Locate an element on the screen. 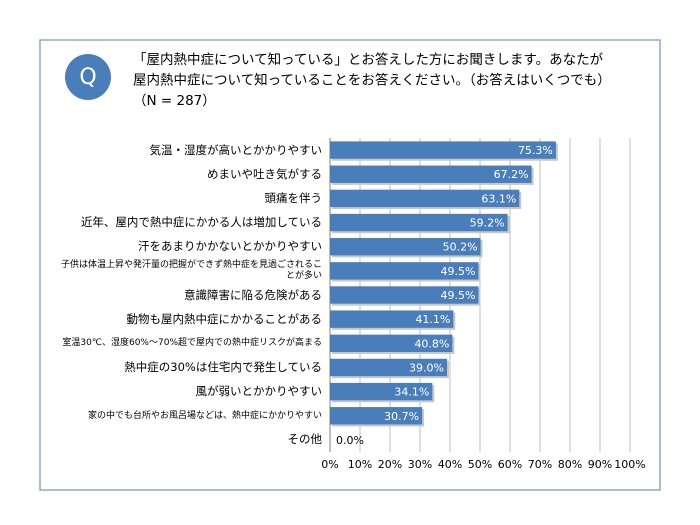 This screenshot has height=525, width=700. x-tick-label: 30% is located at coordinates (420, 464).